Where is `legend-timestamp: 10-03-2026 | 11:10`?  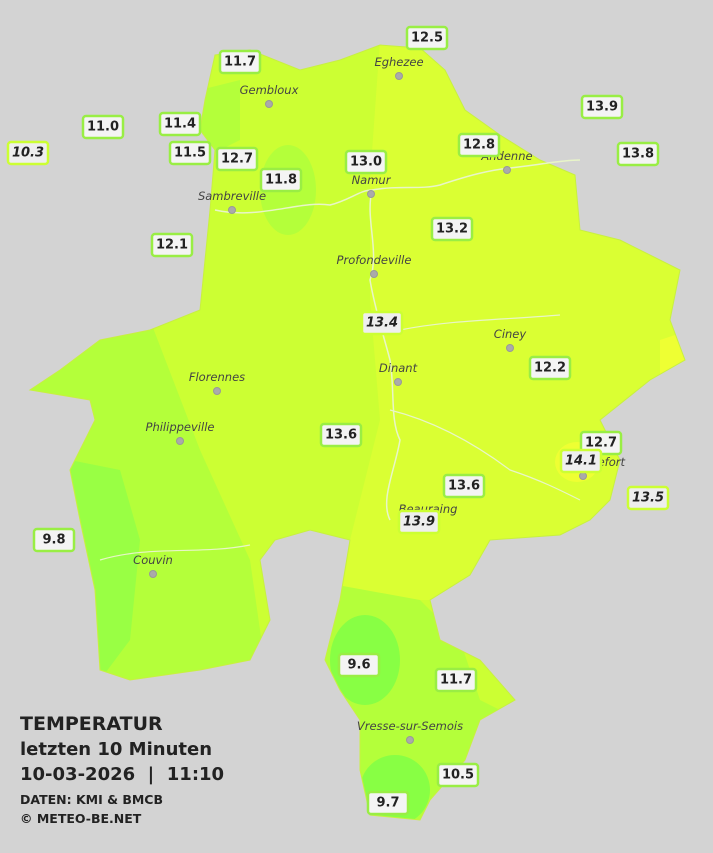 legend-timestamp: 10-03-2026 | 11:10 is located at coordinates (122, 774).